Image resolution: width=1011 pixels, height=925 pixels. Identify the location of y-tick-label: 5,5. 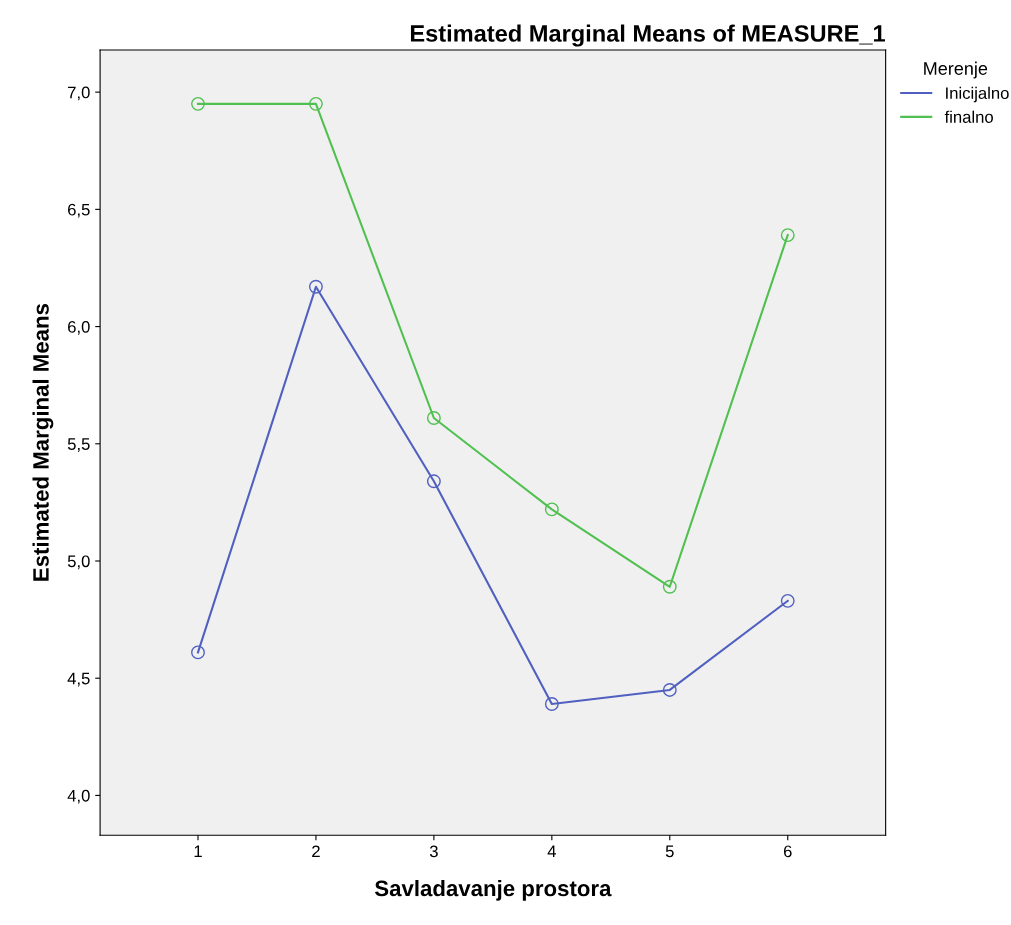
(78, 445).